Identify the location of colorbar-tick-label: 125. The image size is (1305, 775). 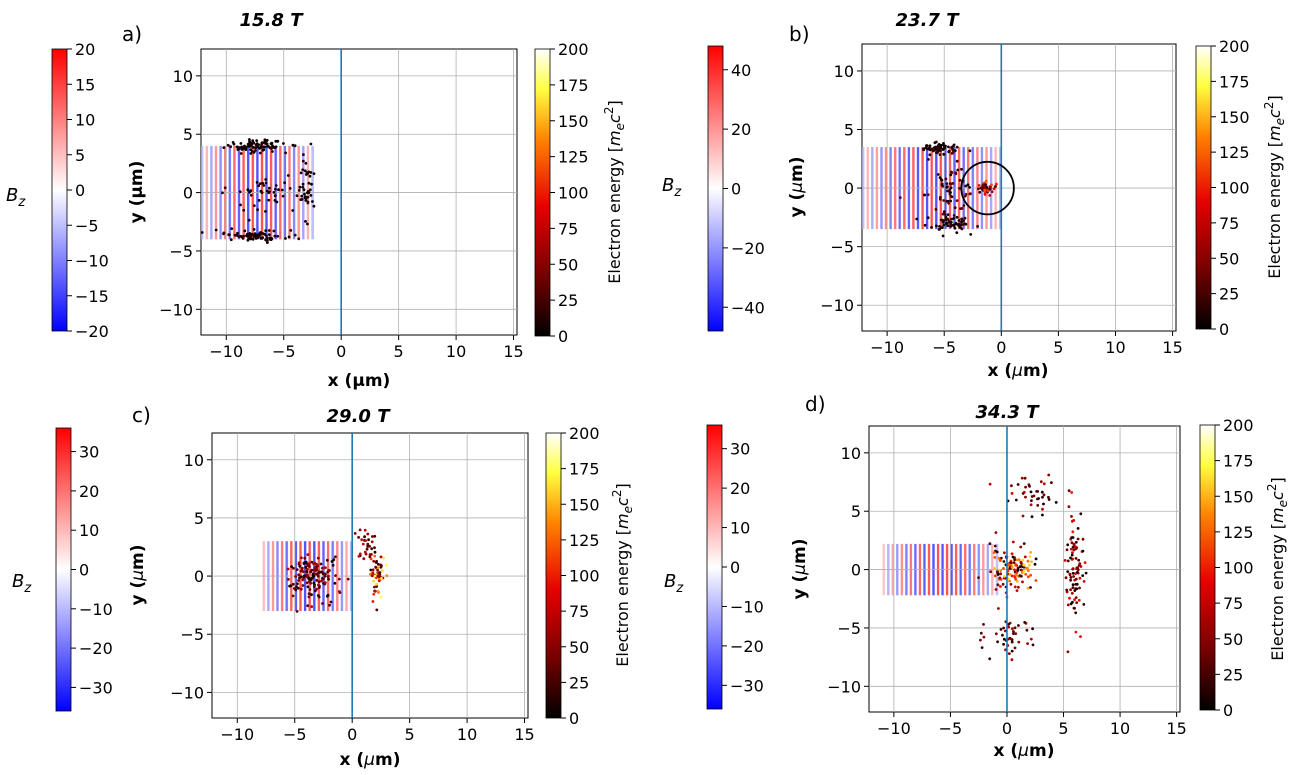
(573, 157).